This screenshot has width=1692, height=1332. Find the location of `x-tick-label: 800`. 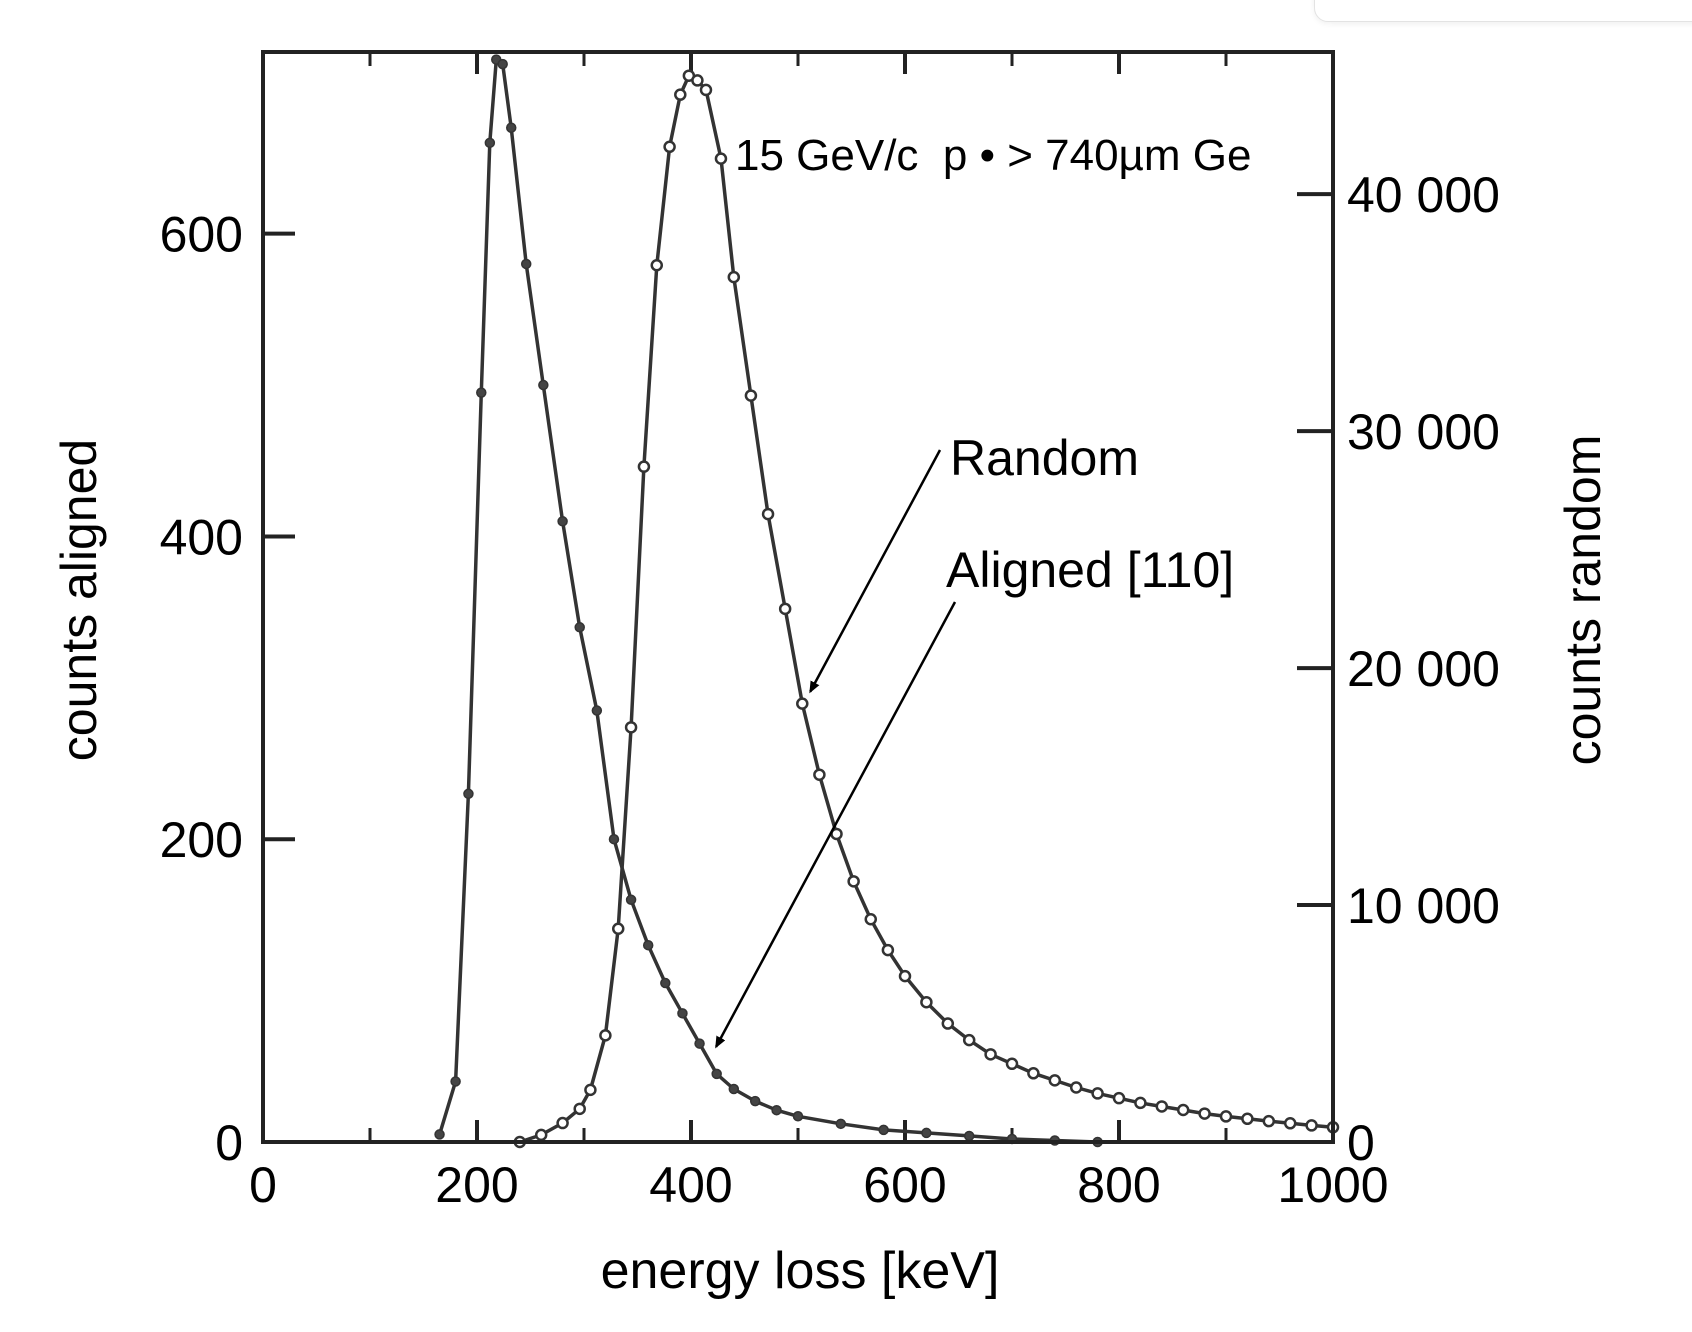

x-tick-label: 800 is located at coordinates (1118, 1185).